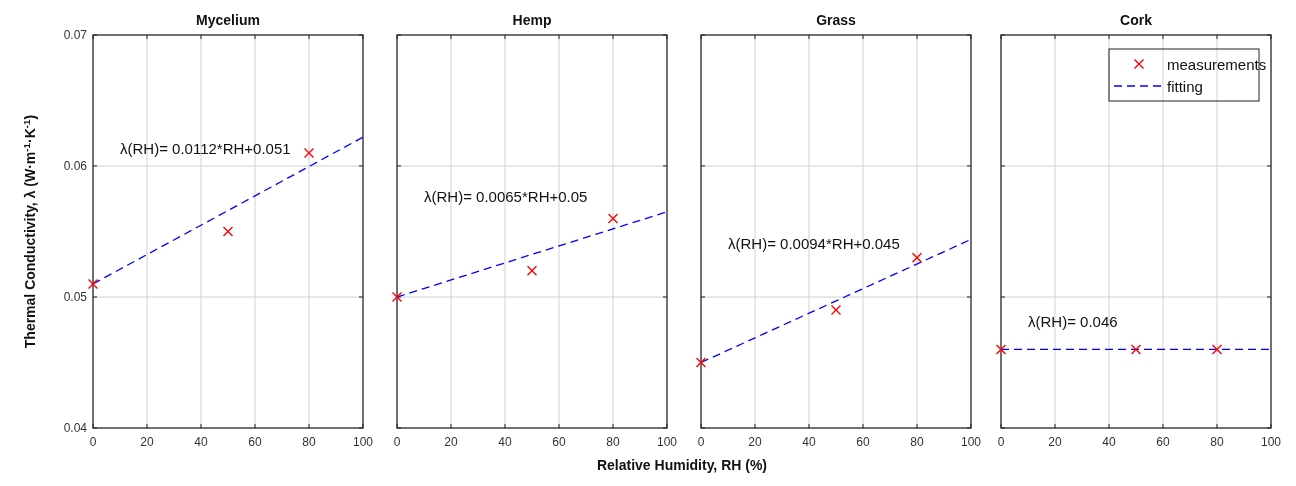 The height and width of the screenshot is (486, 1296). What do you see at coordinates (75, 35) in the screenshot?
I see `y-tick-label: 0.07` at bounding box center [75, 35].